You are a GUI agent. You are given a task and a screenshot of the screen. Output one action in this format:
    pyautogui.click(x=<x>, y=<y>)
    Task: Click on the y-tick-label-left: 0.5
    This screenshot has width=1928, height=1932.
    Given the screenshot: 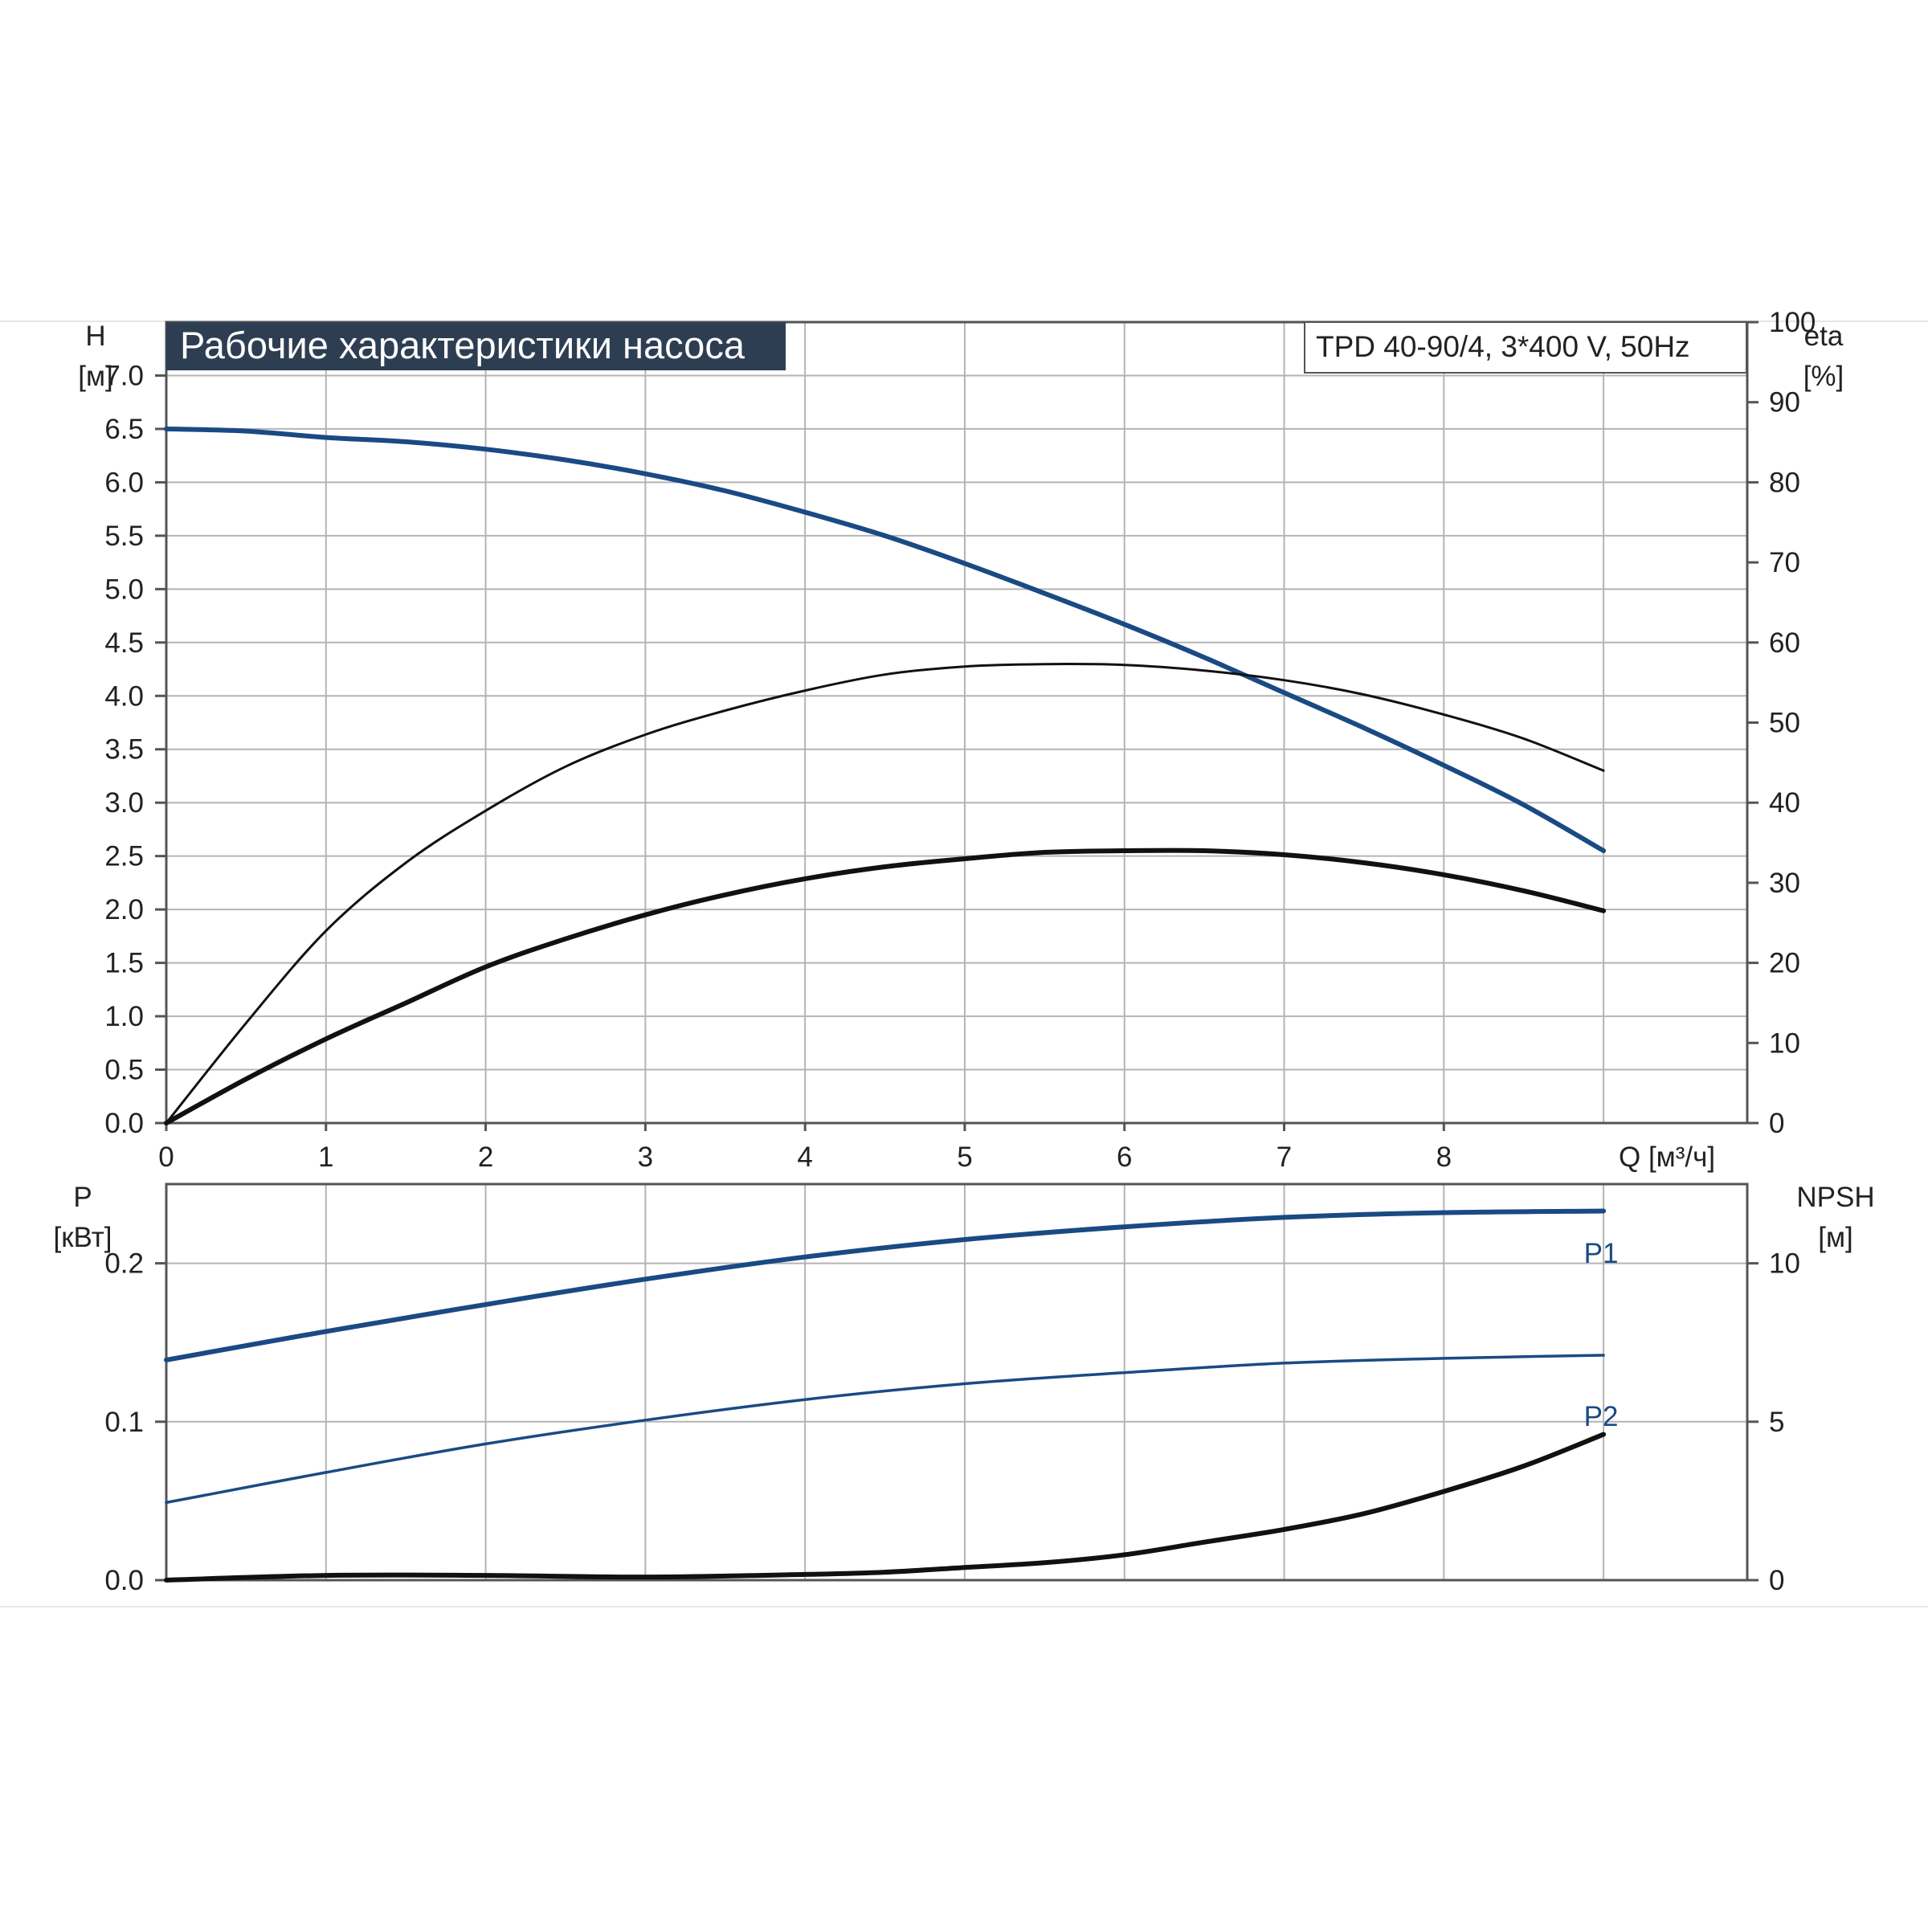 What is the action you would take?
    pyautogui.click(x=124, y=1070)
    